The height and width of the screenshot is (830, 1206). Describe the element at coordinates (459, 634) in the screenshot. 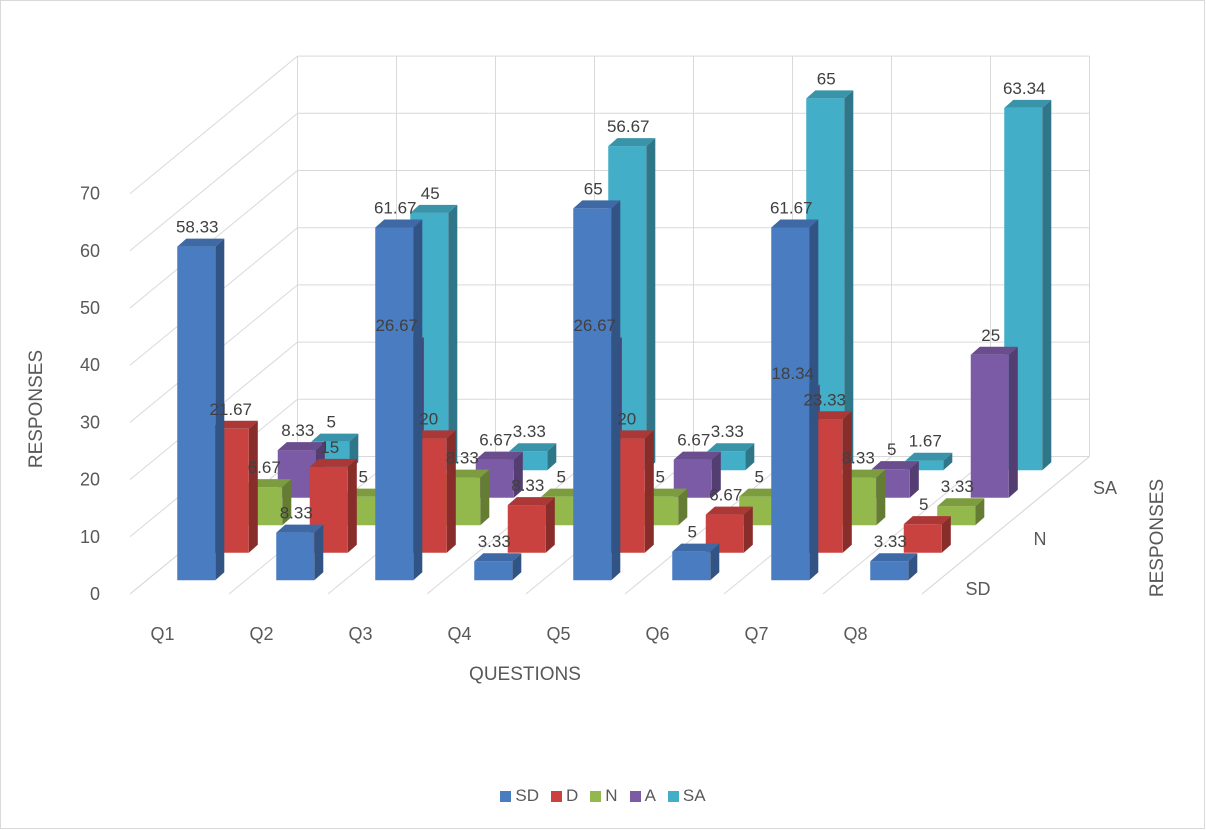

I see `x-tick-label: Q4` at that location.